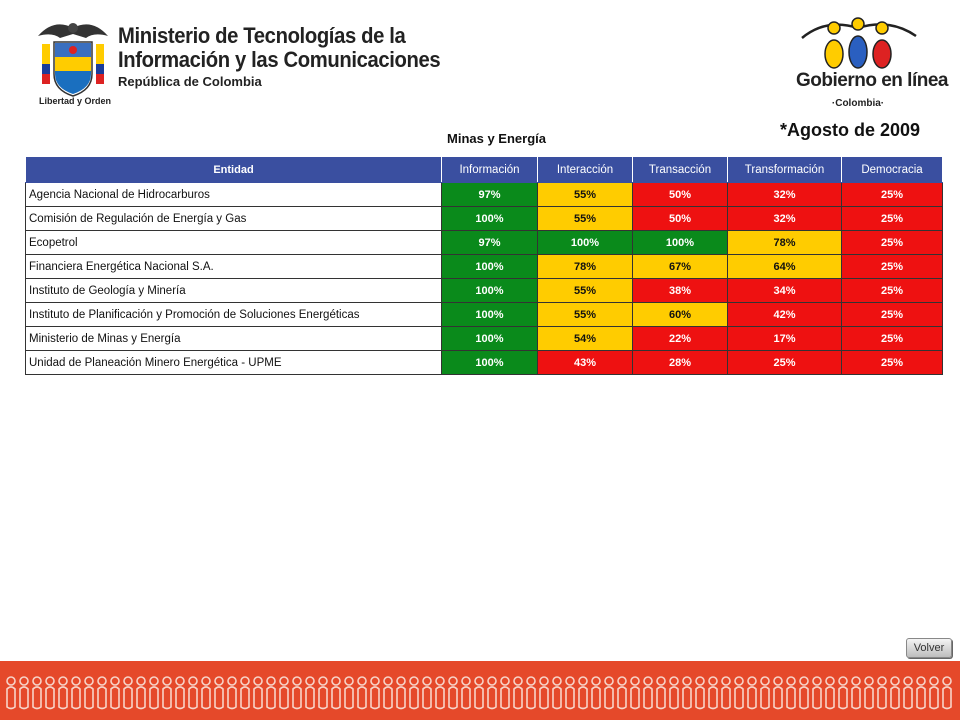 This screenshot has height=720, width=960. I want to click on volver-button: Volver, so click(929, 648).